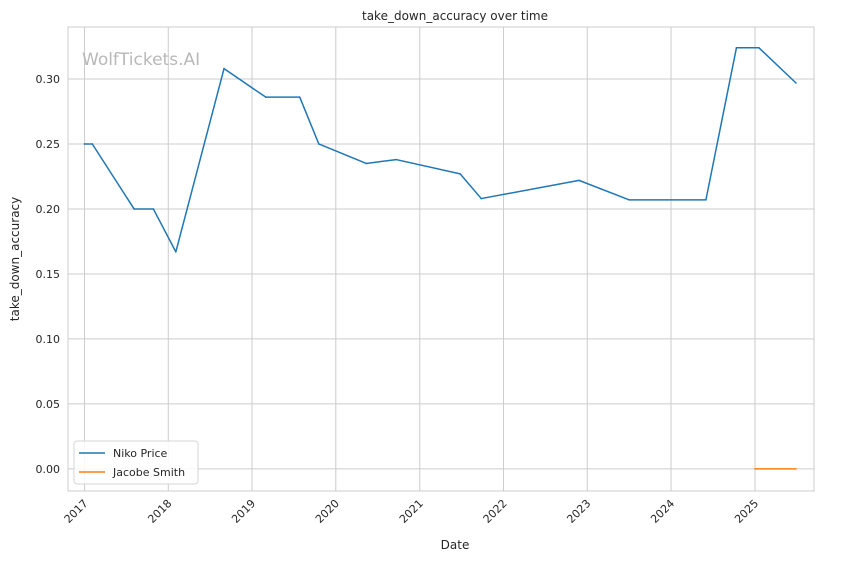  I want to click on x-tick-label: 2018, so click(159, 511).